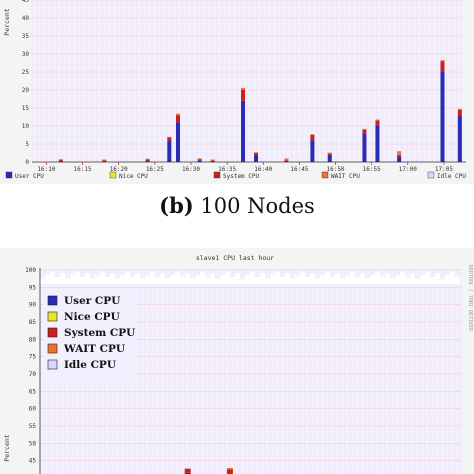  Describe the element at coordinates (33, 305) in the screenshot. I see `y-tick-label: 90` at that location.